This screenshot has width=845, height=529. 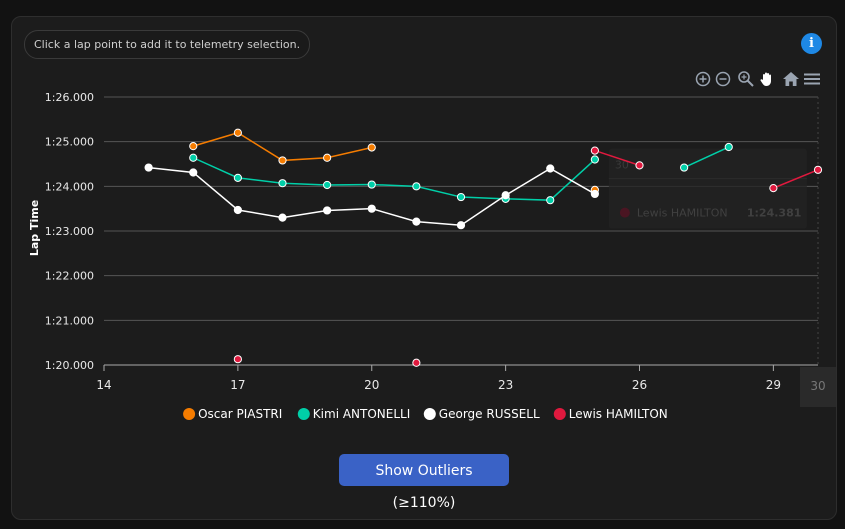 What do you see at coordinates (282, 146) in the screenshot?
I see `series-line-oscar-piastri` at bounding box center [282, 146].